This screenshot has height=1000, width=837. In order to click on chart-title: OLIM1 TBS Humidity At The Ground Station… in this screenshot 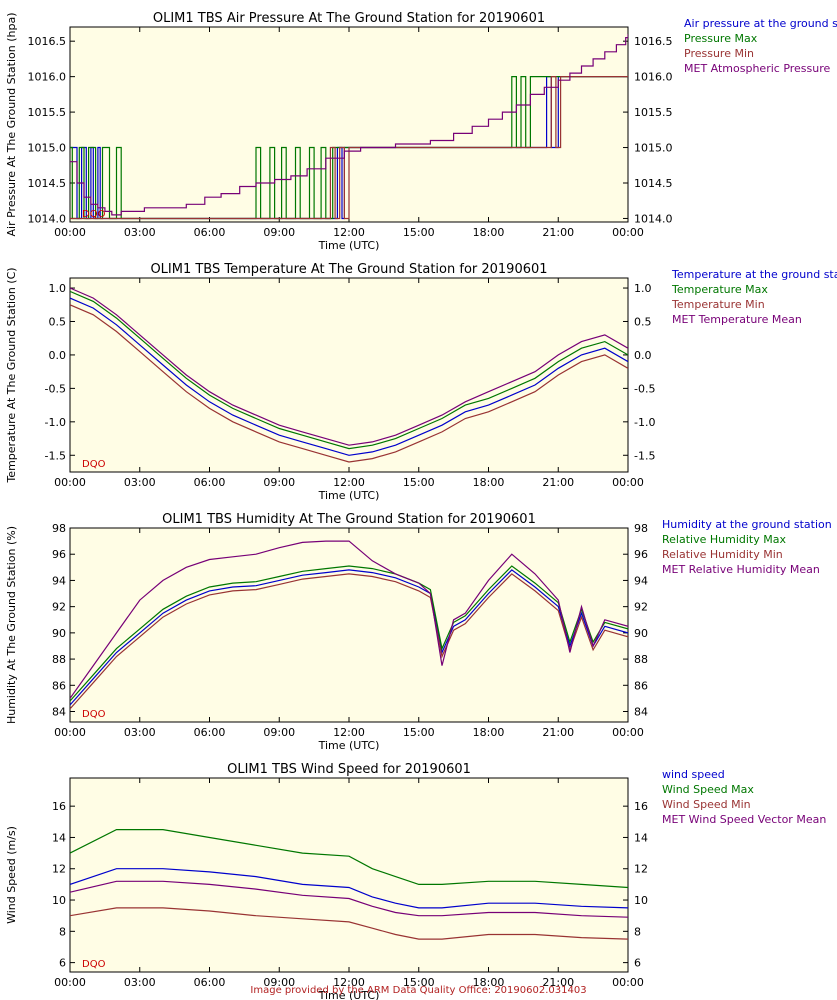, I will do `click(349, 519)`.